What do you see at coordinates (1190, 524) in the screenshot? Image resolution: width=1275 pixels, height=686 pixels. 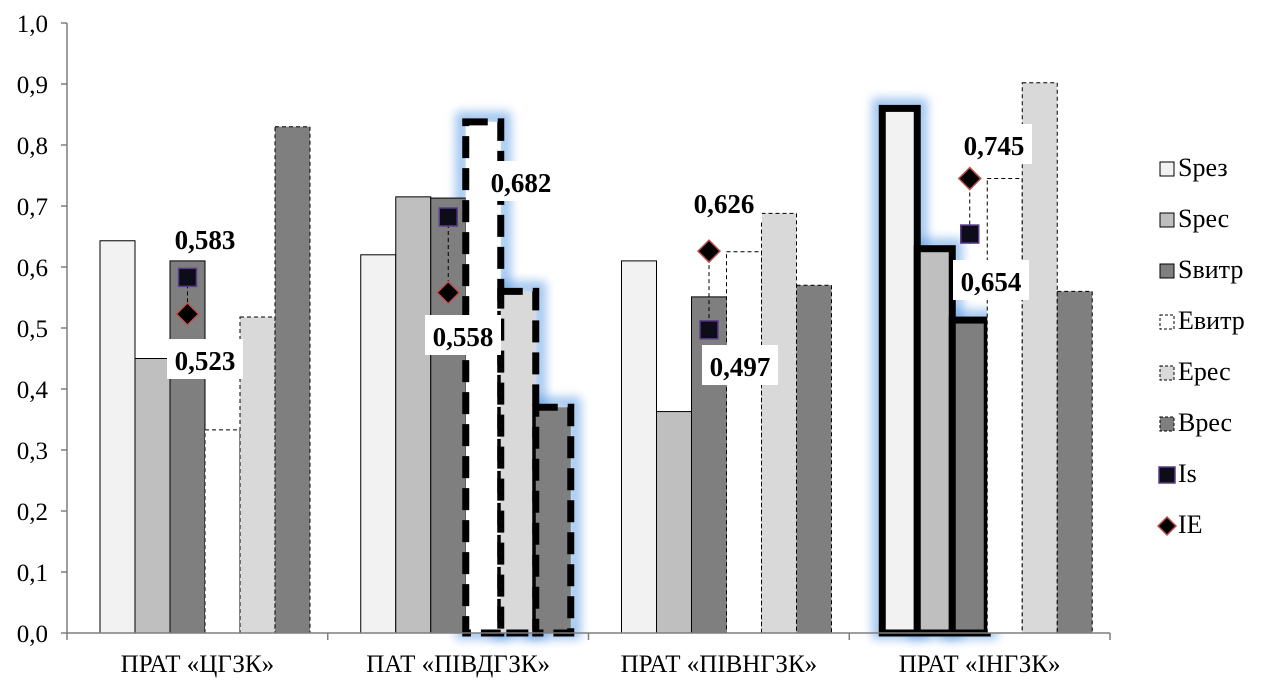 I see `legend-label: IE` at bounding box center [1190, 524].